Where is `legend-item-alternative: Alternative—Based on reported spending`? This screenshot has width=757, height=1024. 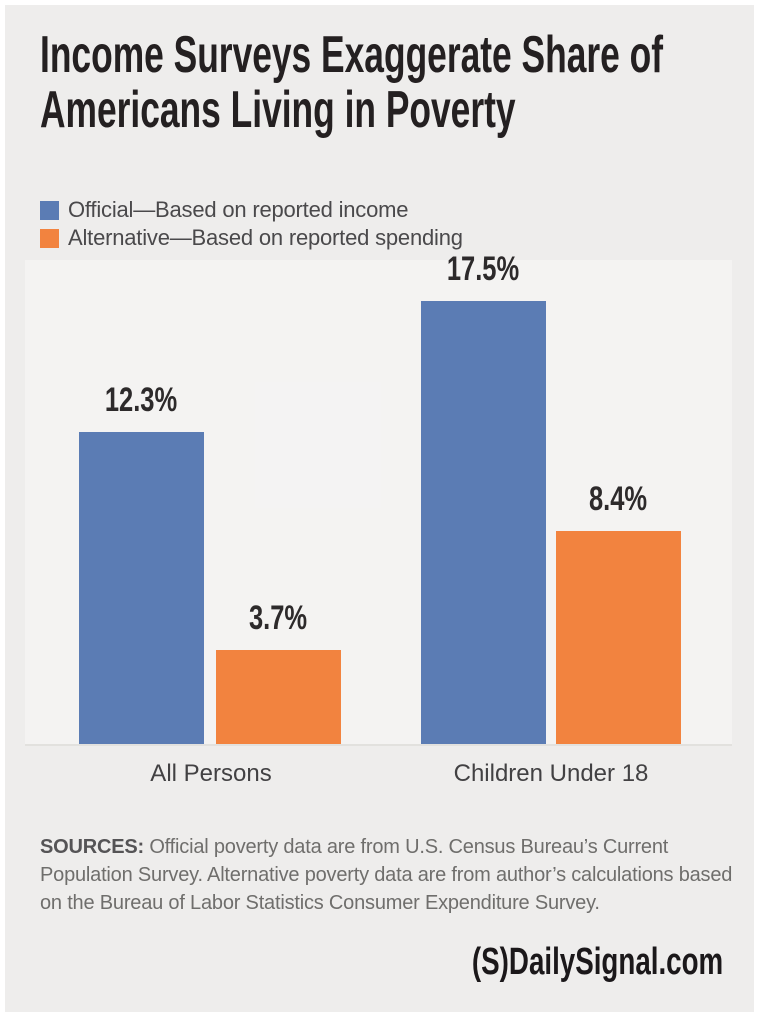 legend-item-alternative: Alternative—Based on reported spending is located at coordinates (251, 238).